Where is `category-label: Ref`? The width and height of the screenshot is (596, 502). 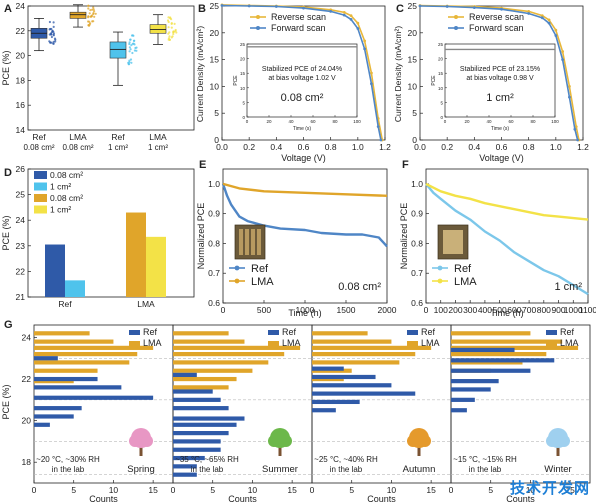 category-label: Ref is located at coordinates (65, 304).